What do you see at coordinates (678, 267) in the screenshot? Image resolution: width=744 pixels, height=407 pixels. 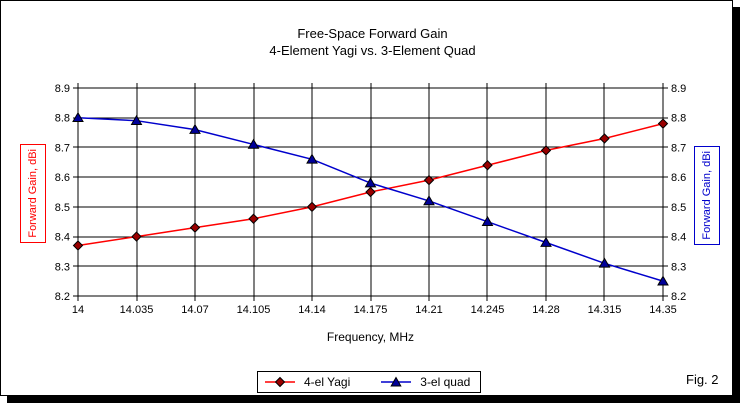 I see `y-tick-label-right: 8.3` at bounding box center [678, 267].